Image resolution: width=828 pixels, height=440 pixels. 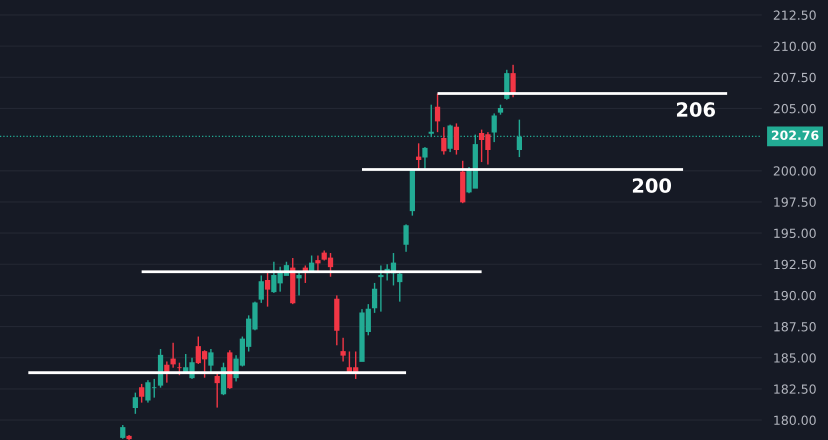 I want to click on y-tick-label: 200.00, so click(x=795, y=171).